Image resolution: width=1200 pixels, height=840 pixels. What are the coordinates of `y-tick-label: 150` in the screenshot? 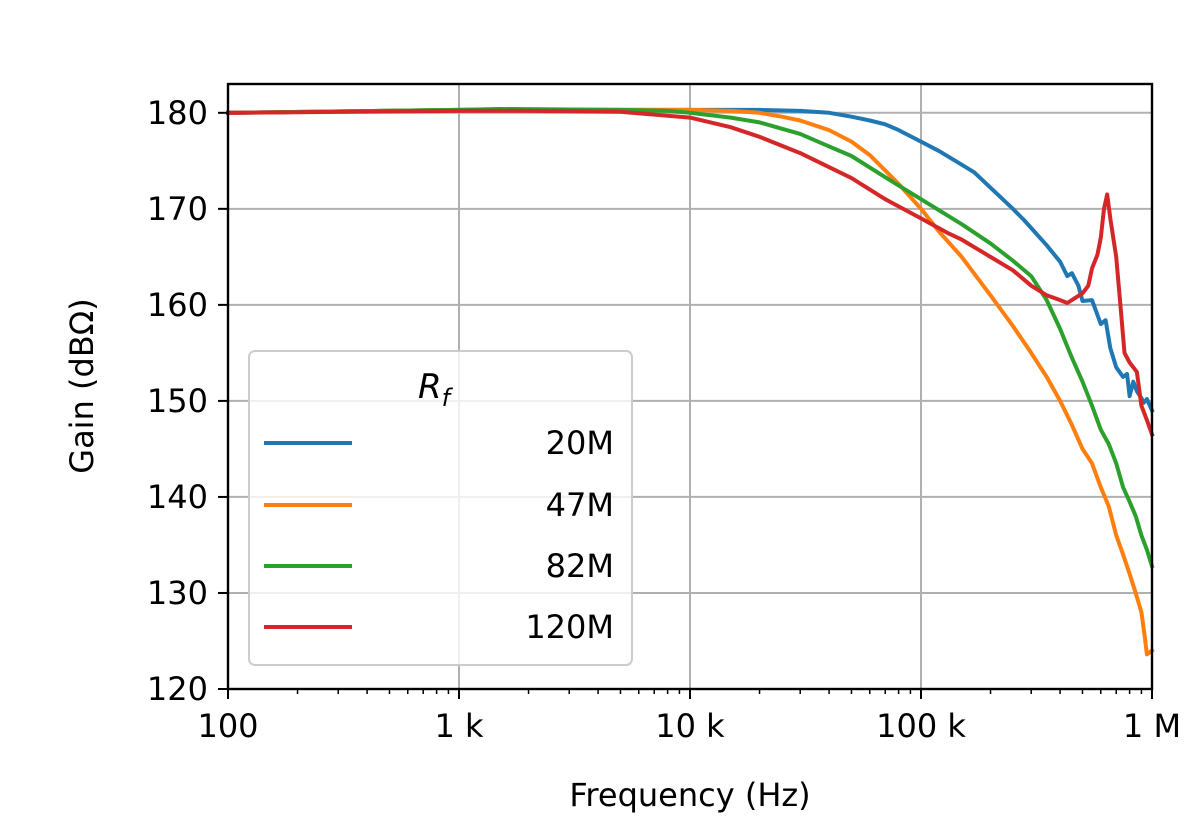 It's located at (177, 401).